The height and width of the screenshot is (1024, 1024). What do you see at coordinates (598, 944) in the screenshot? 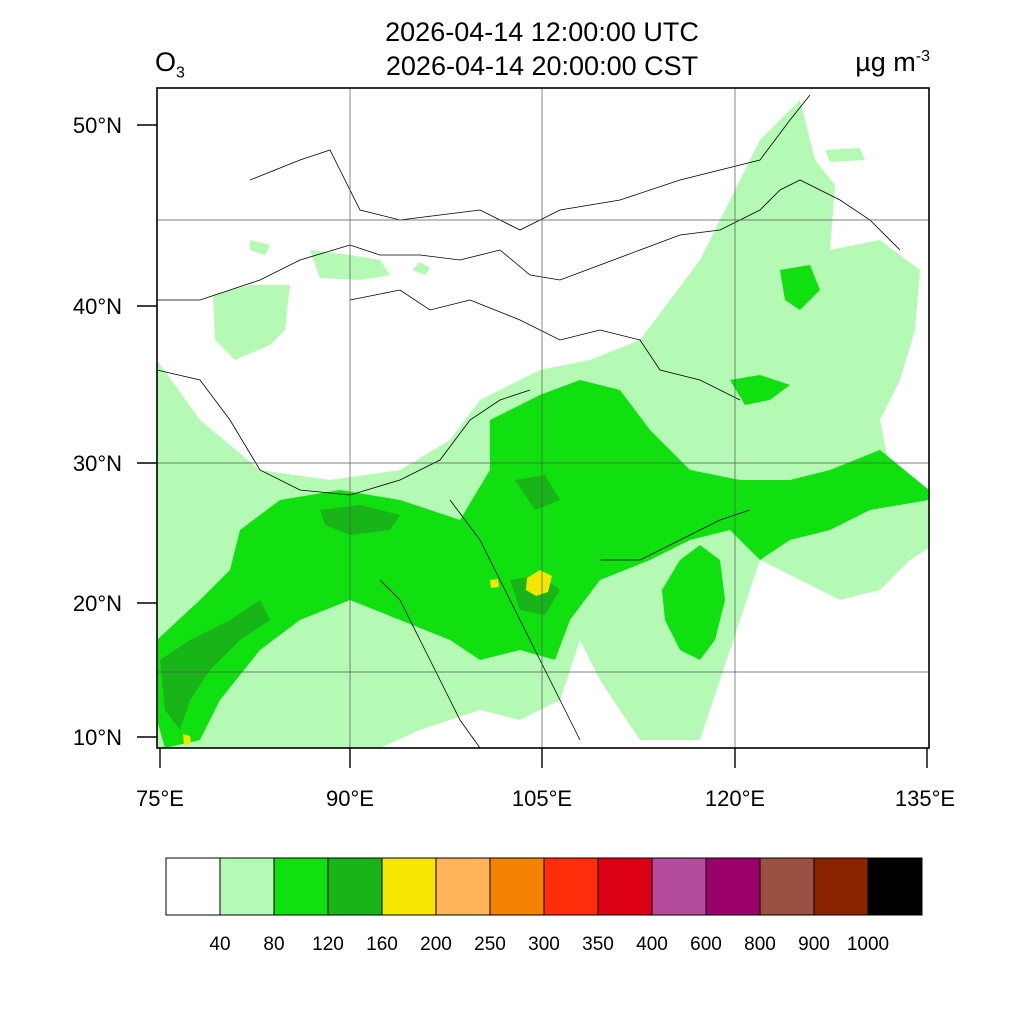
I see `colorbar-label: 350` at bounding box center [598, 944].